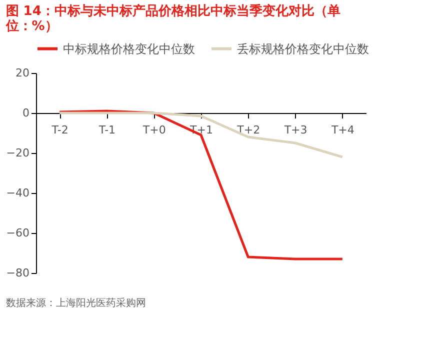  I want to click on y-tick-label: −40, so click(18, 193).